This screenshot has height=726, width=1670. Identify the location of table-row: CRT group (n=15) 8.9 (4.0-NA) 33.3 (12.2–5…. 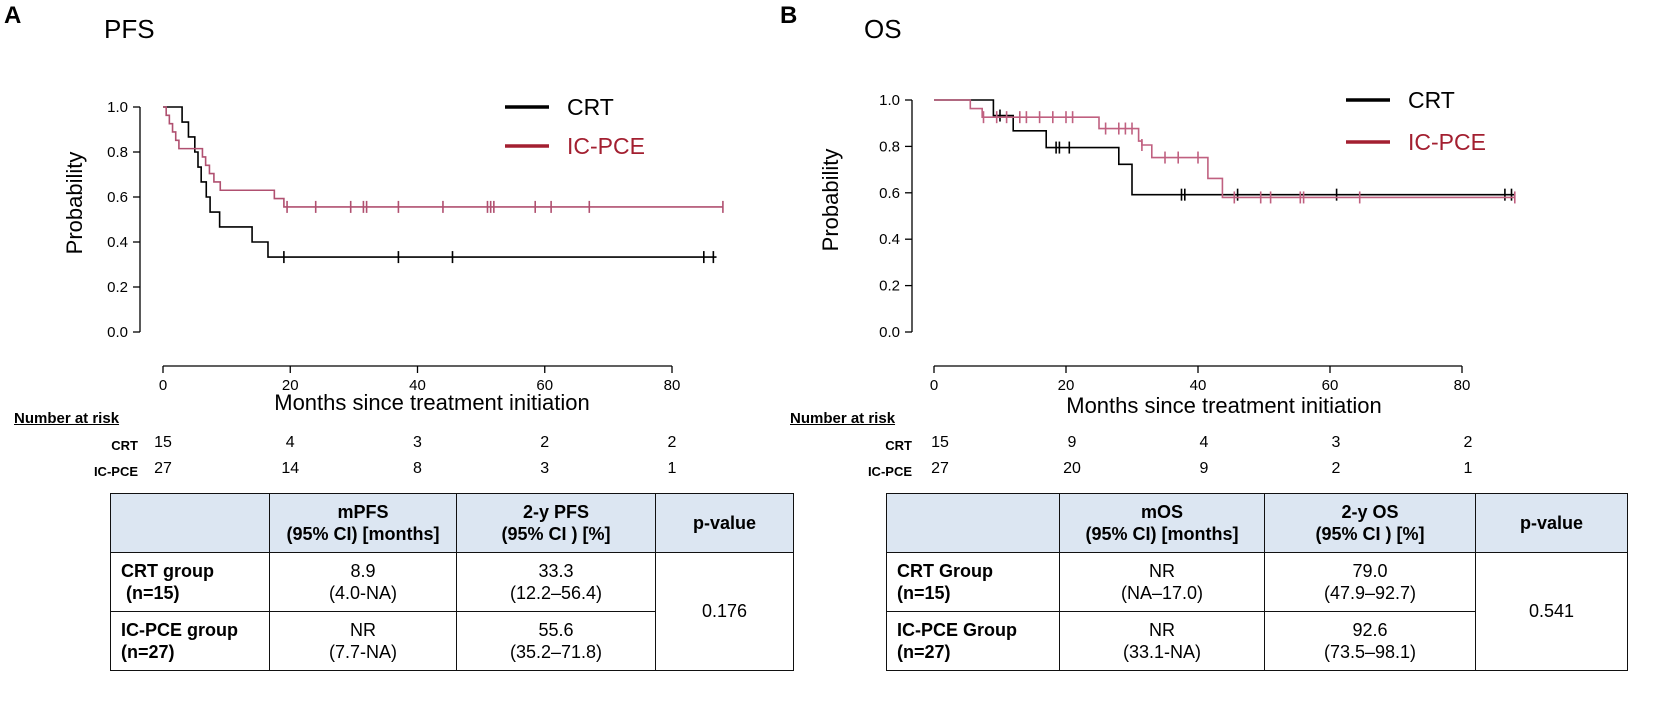
(452, 611).